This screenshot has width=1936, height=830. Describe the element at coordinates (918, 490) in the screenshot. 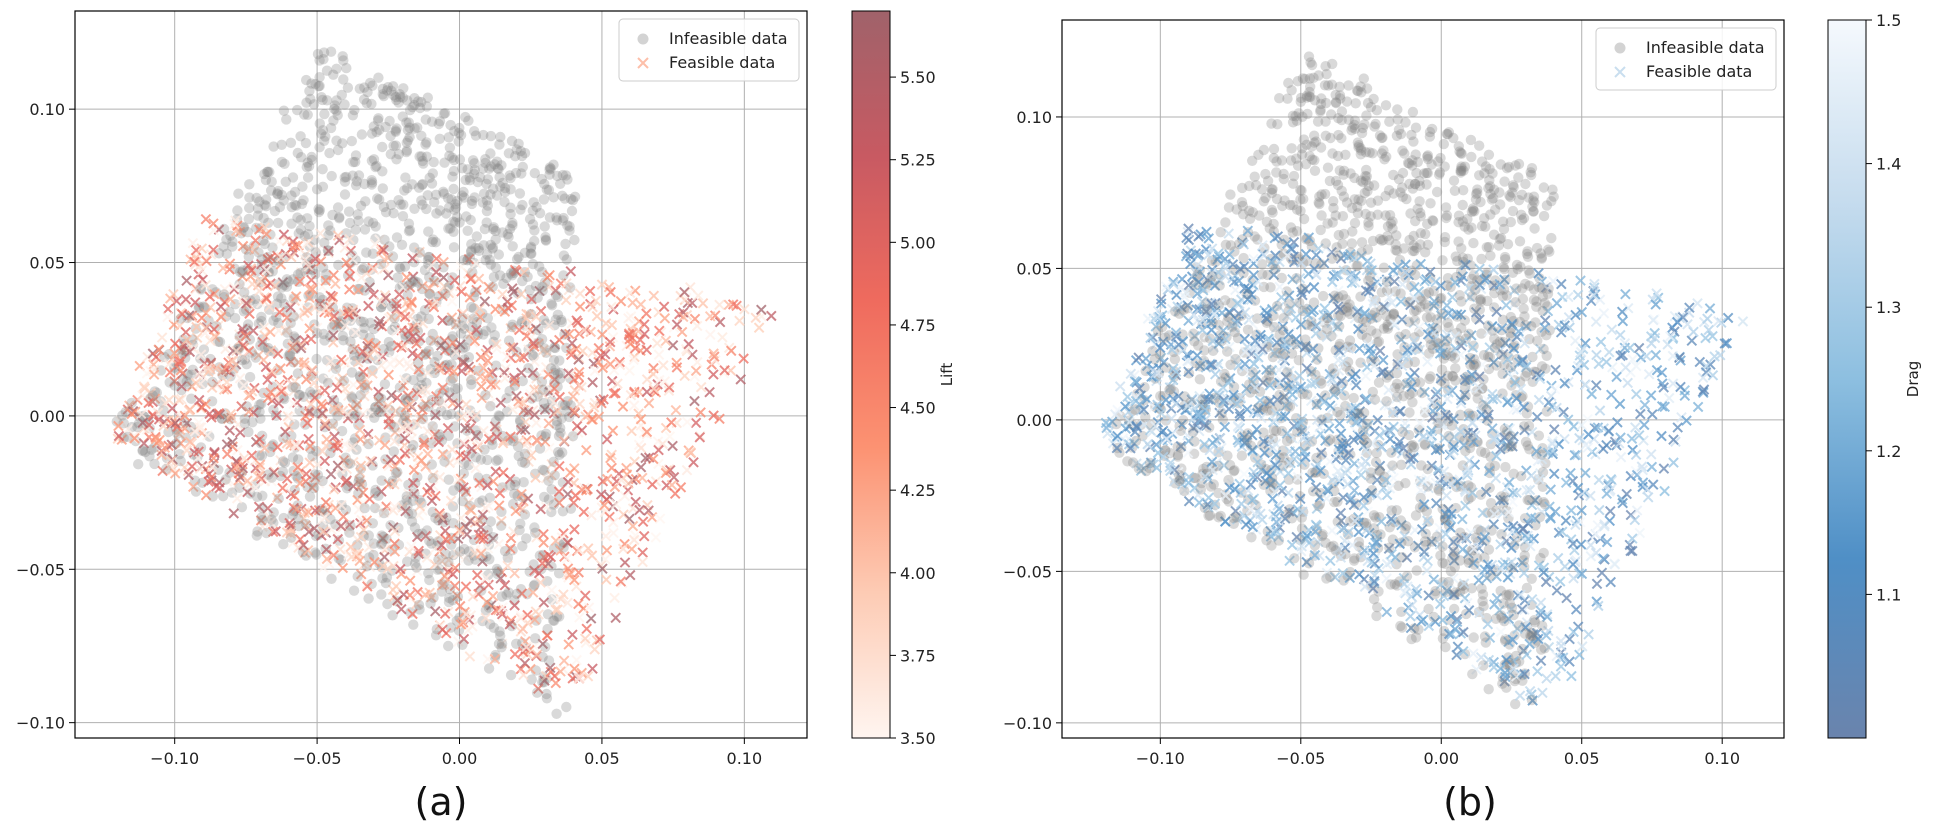

I see `colorbar-tick-label: 4.25` at that location.